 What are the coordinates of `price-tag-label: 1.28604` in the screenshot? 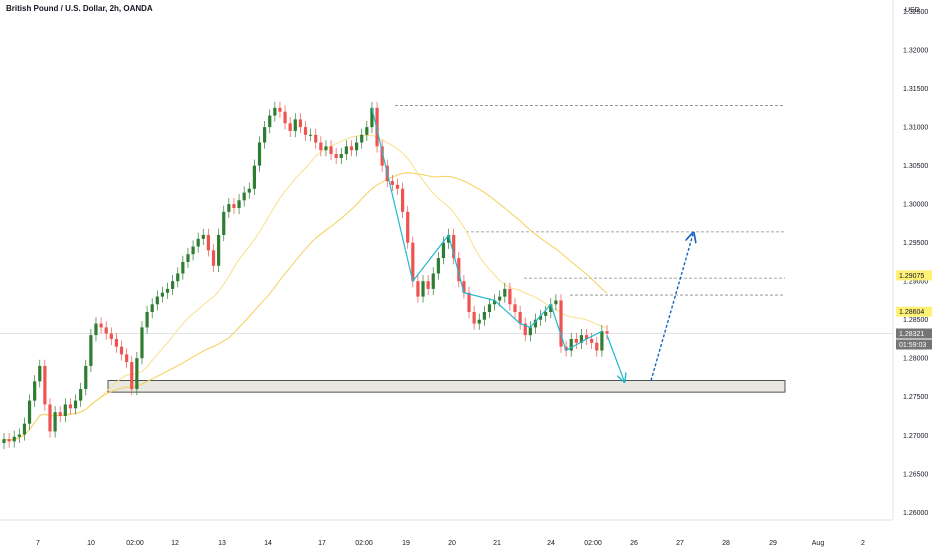 It's located at (911, 312).